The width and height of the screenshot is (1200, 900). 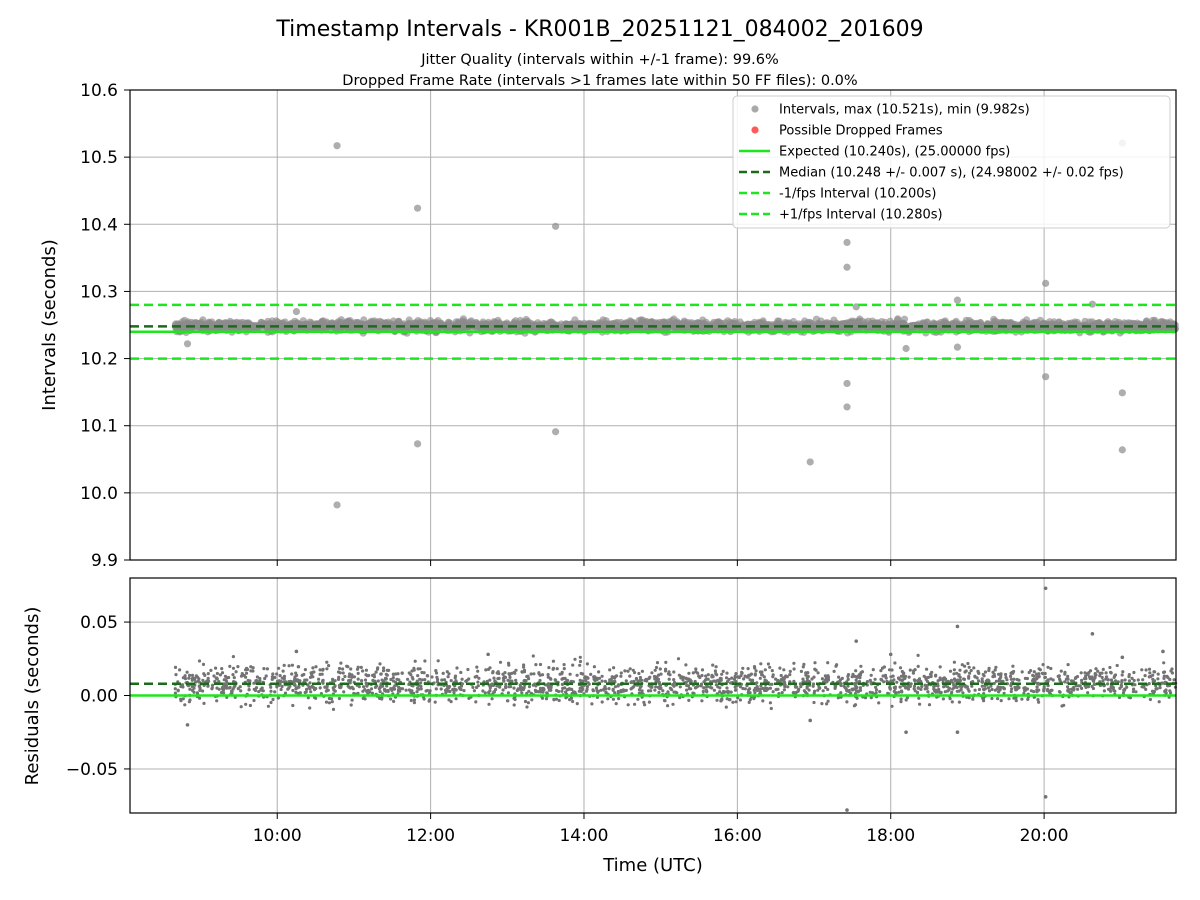 What do you see at coordinates (277, 836) in the screenshot?
I see `x-tick-label: 10:00` at bounding box center [277, 836].